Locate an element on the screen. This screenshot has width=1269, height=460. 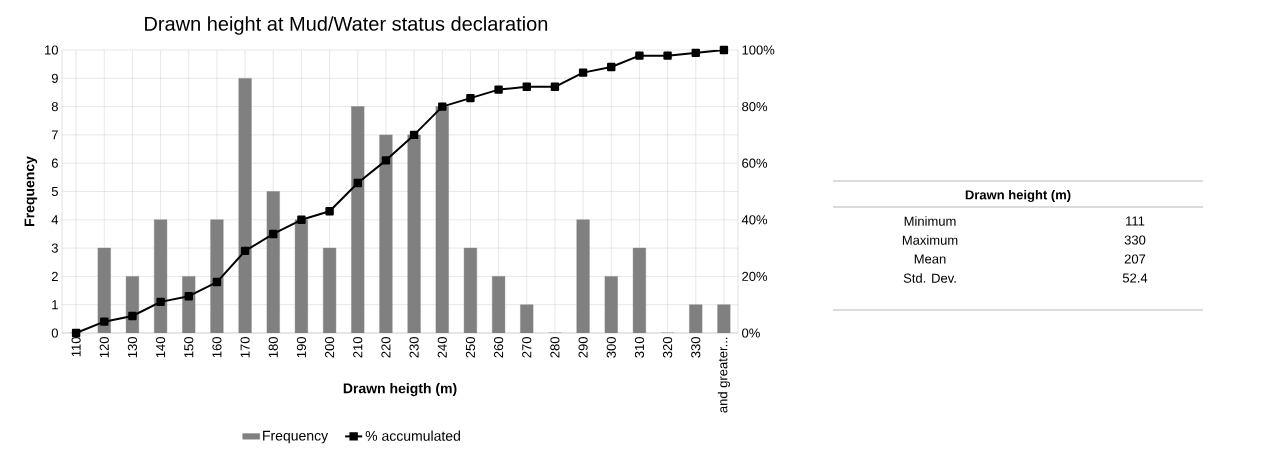
y-tick-label: 7 is located at coordinates (54, 135).